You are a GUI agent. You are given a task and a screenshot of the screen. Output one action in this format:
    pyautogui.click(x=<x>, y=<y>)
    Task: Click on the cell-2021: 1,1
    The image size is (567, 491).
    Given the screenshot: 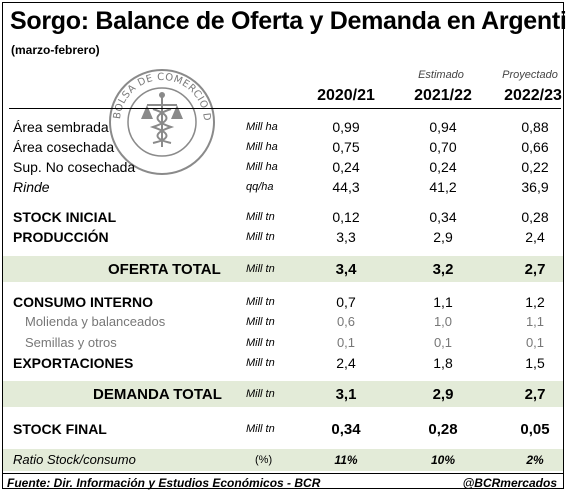 What is the action you would take?
    pyautogui.click(x=443, y=302)
    